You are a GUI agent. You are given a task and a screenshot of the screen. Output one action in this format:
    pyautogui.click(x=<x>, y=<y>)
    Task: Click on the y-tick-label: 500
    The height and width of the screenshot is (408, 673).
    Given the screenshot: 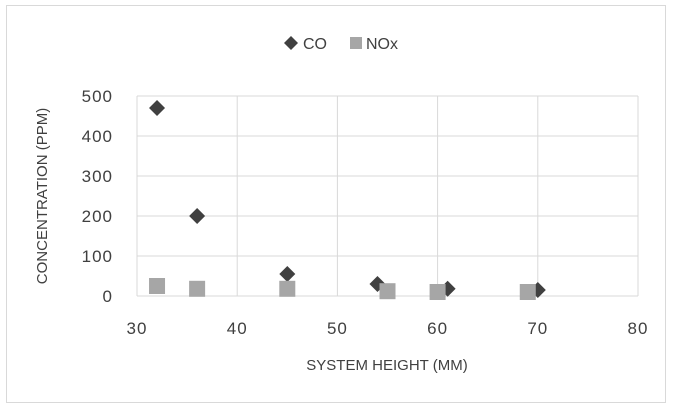 What is the action you would take?
    pyautogui.click(x=97, y=96)
    